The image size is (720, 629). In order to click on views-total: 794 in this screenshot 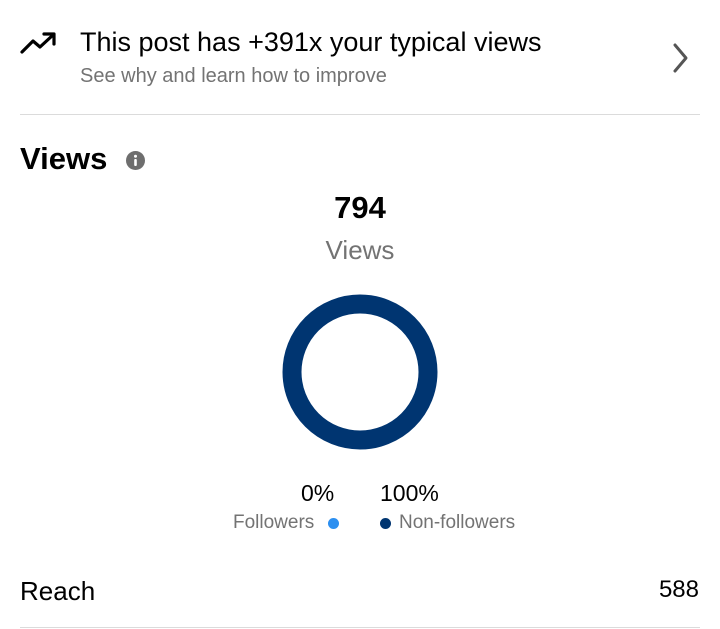, I will do `click(360, 207)`.